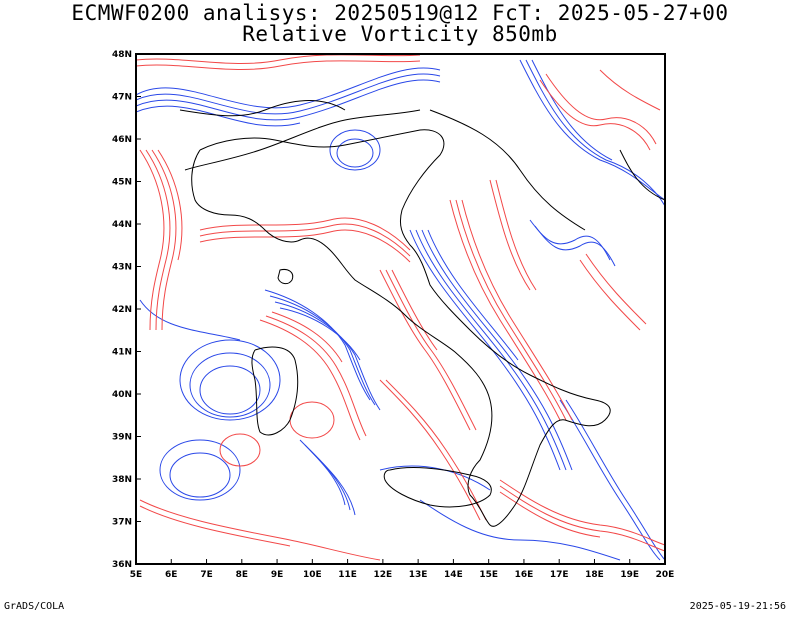 The image size is (800, 618). What do you see at coordinates (524, 575) in the screenshot?
I see `lon-label: 16E` at bounding box center [524, 575].